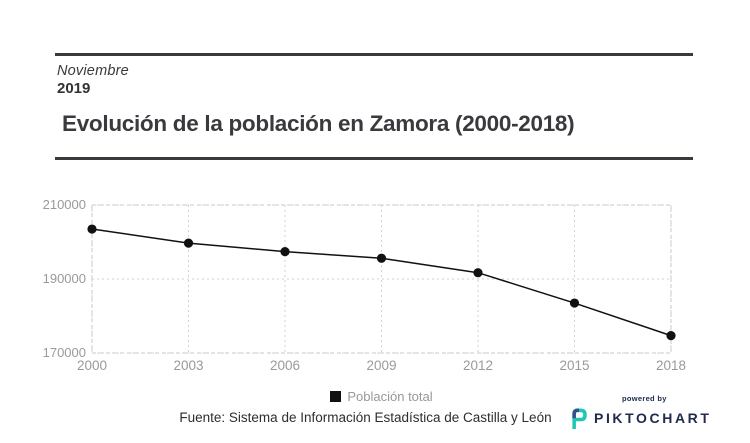  I want to click on x-tick-label: 2012, so click(478, 365).